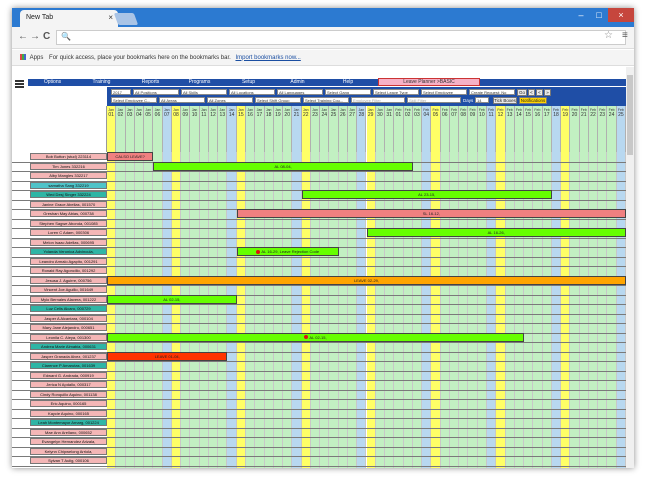  Describe the element at coordinates (68, 280) in the screenshot. I see `employee-name: Jesusa J. Aguirre, 000756` at that location.